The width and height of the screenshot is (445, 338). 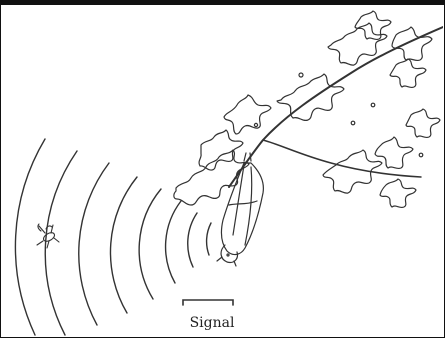 What do you see at coordinates (240, 209) in the screenshot?
I see `bat-icon` at bounding box center [240, 209].